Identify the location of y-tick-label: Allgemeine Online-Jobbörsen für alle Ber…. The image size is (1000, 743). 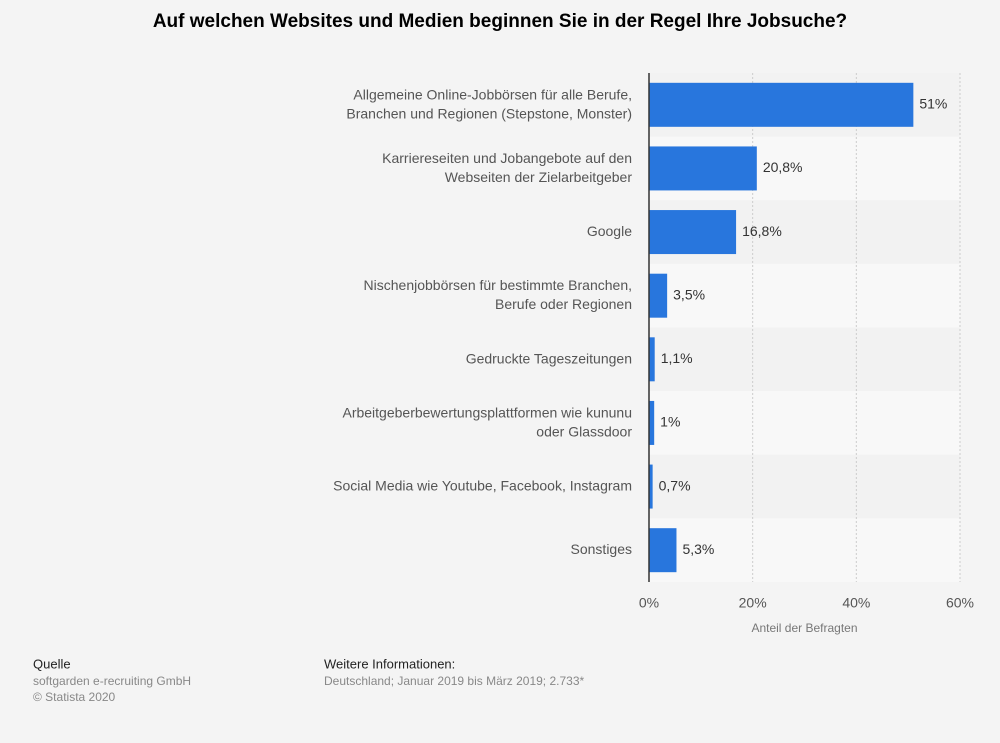
(489, 103).